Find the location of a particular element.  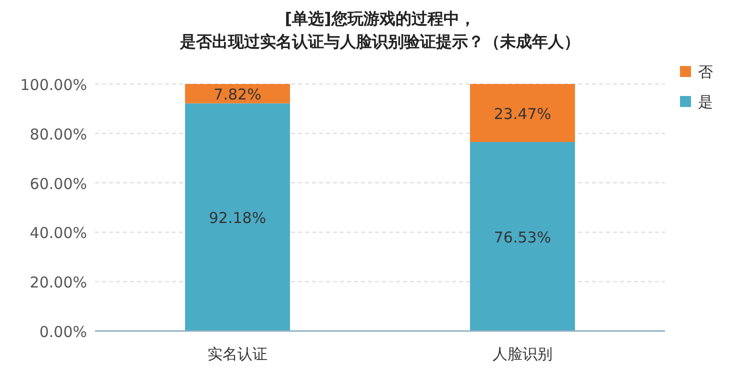

data-label: 7.82% is located at coordinates (238, 95).